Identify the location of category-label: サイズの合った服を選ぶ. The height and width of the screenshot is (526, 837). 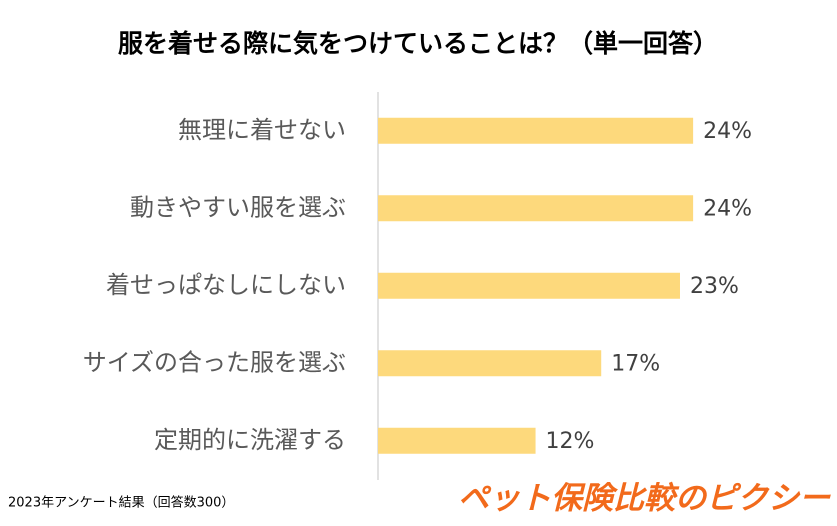
(214, 362).